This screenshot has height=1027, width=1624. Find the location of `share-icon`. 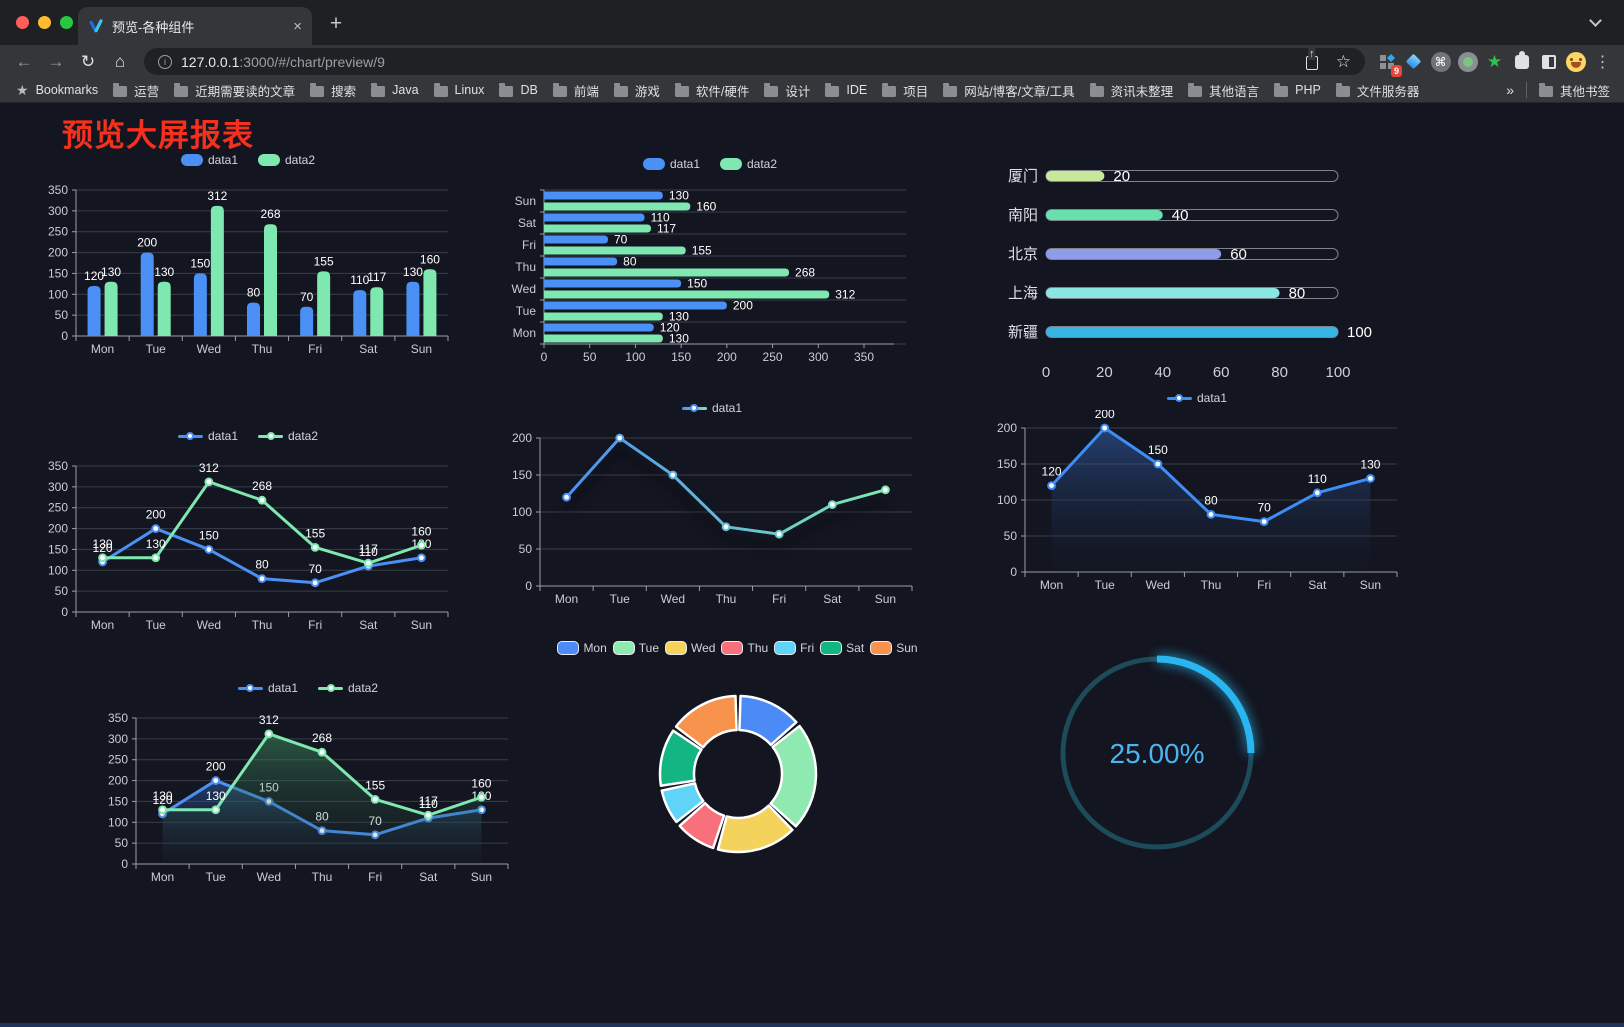

share-icon is located at coordinates (1311, 63).